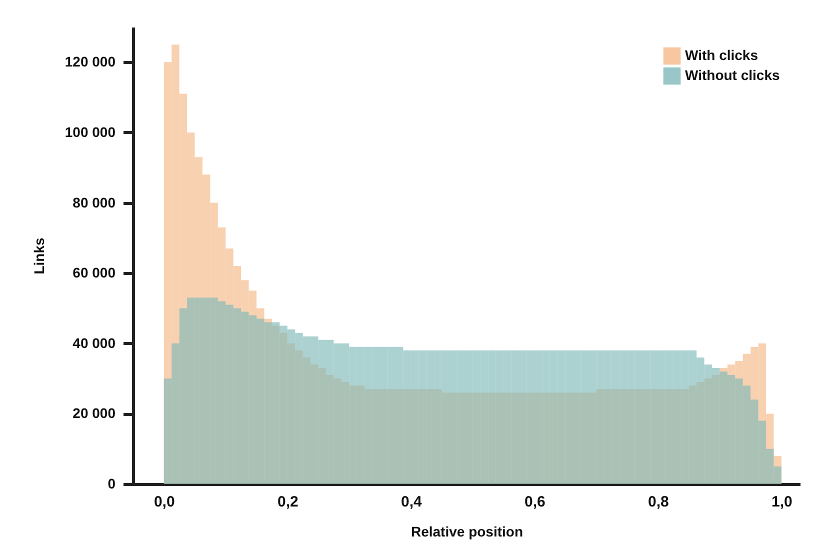  Describe the element at coordinates (94, 272) in the screenshot. I see `y-tick-label: 60 000` at that location.